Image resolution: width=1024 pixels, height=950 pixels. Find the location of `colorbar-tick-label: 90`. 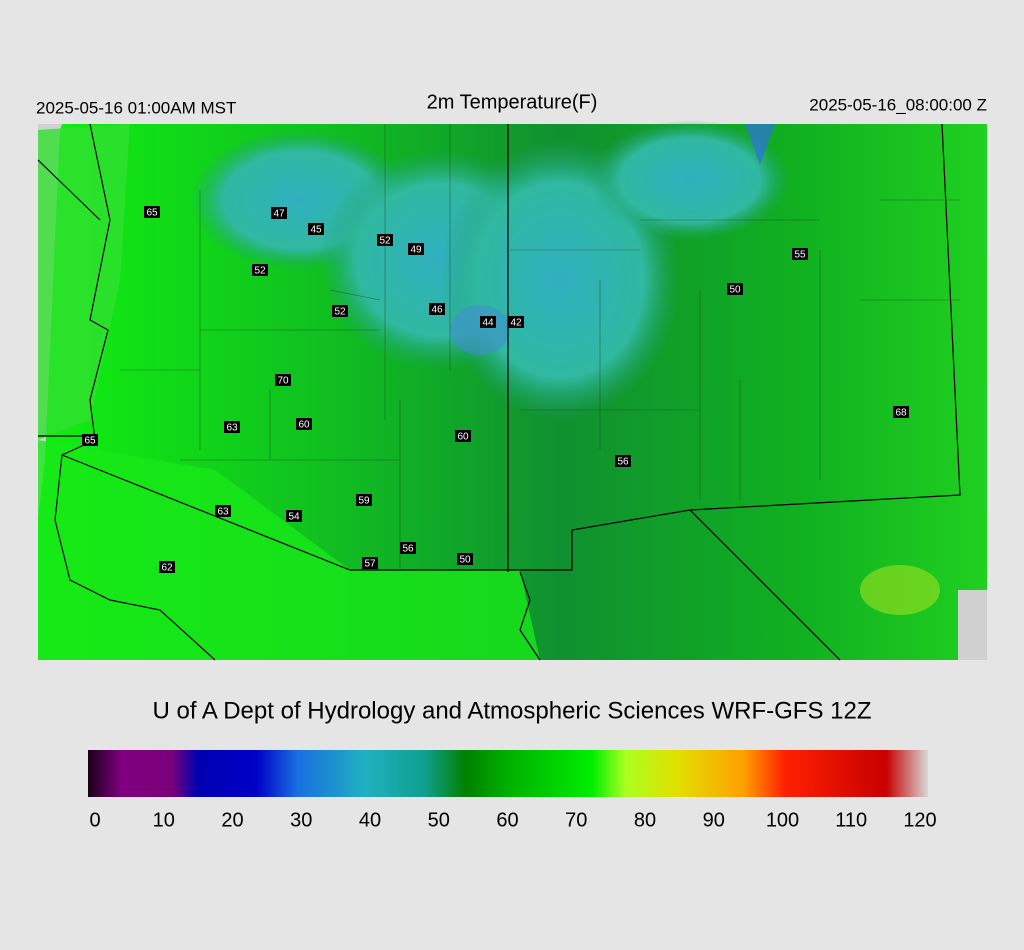

colorbar-tick-label: 90 is located at coordinates (714, 820).